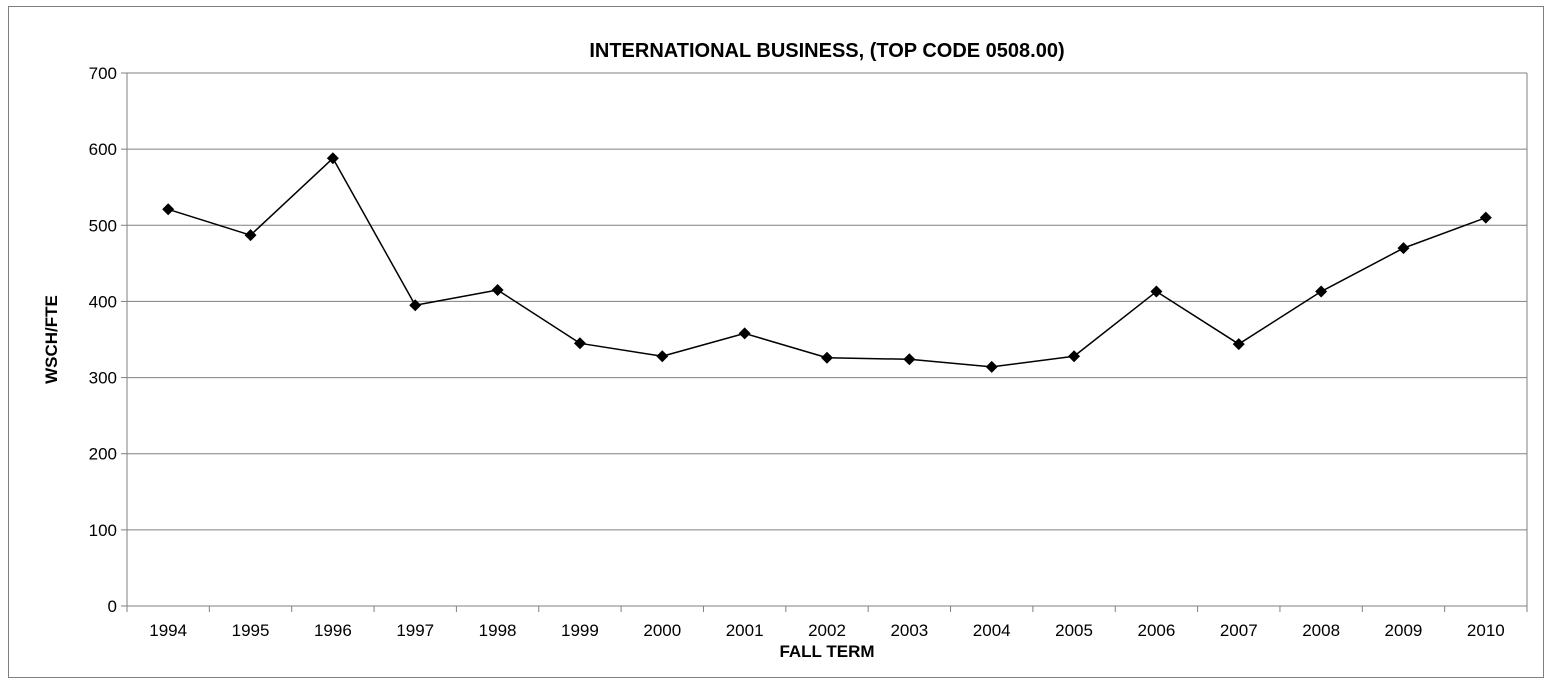 The width and height of the screenshot is (1552, 684). What do you see at coordinates (415, 630) in the screenshot?
I see `x-tick-label: 1997` at bounding box center [415, 630].